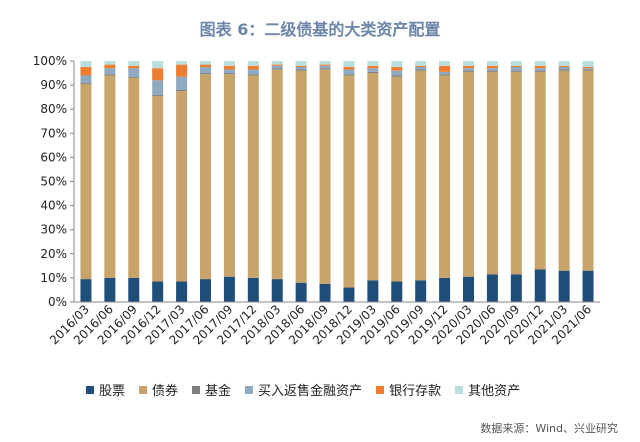 This screenshot has width=640, height=442. What do you see at coordinates (57, 302) in the screenshot?
I see `y-tick-label: 0%` at bounding box center [57, 302].